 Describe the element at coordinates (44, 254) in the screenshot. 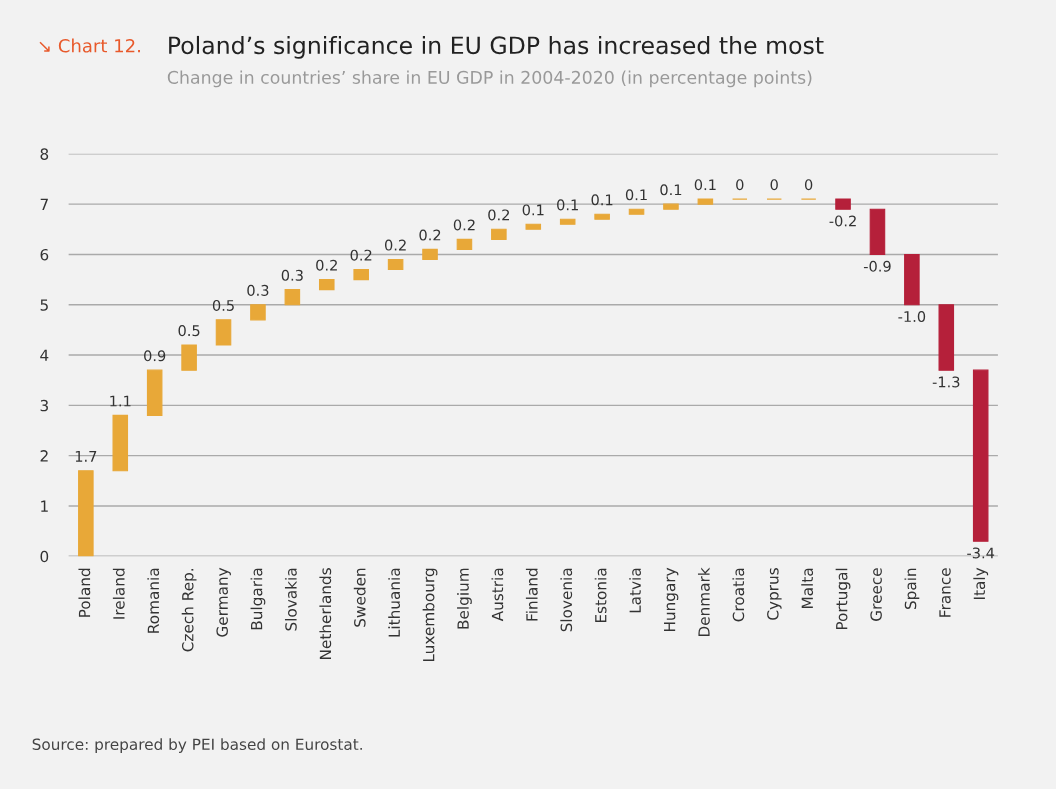

I see `y-tick-label: 6` at that location.